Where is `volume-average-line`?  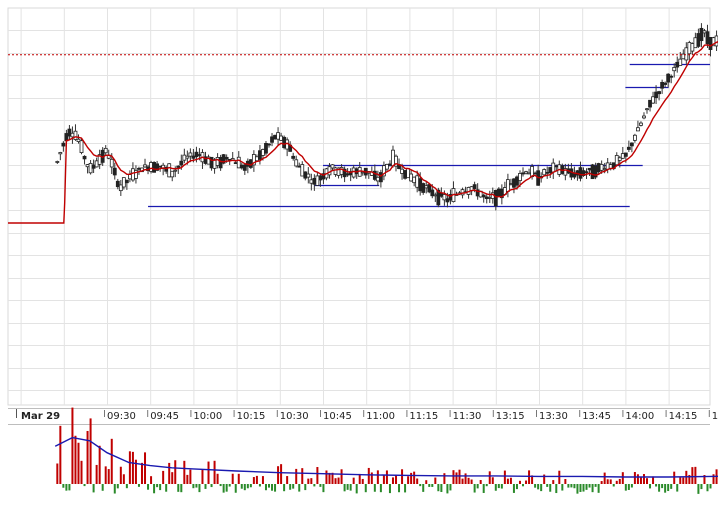 volume-average-line is located at coordinates (386, 457).